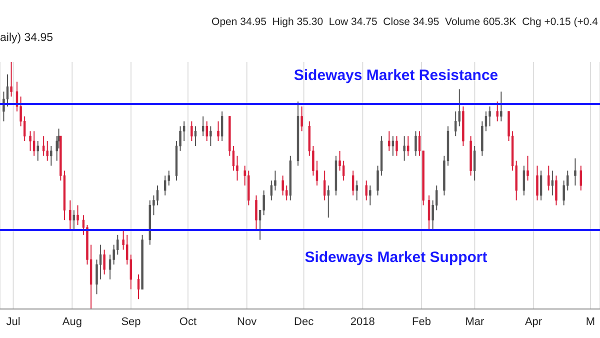 The image size is (600, 338). Describe the element at coordinates (533, 322) in the screenshot. I see `x-tick-label: Apr` at that location.